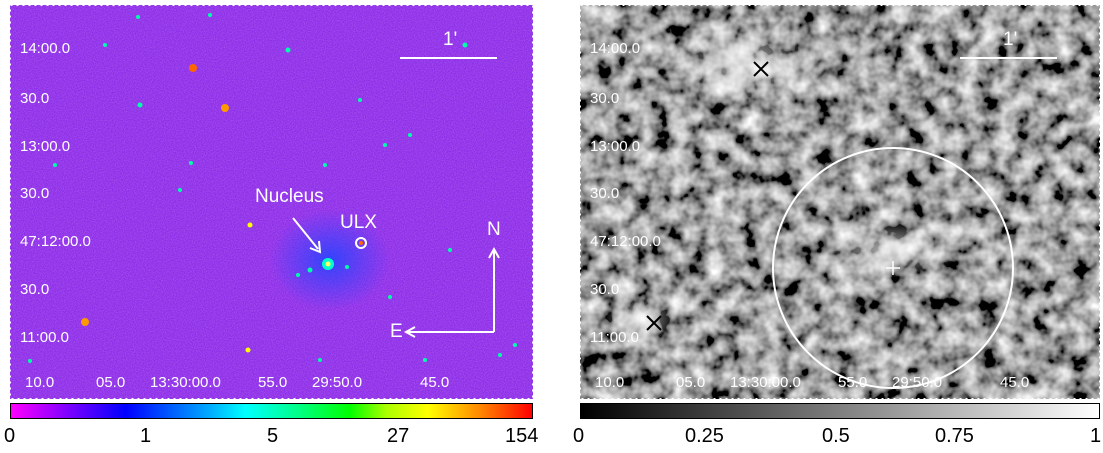 Image resolution: width=1103 pixels, height=453 pixels. I want to click on colorbar-label: 0.75, so click(954, 436).